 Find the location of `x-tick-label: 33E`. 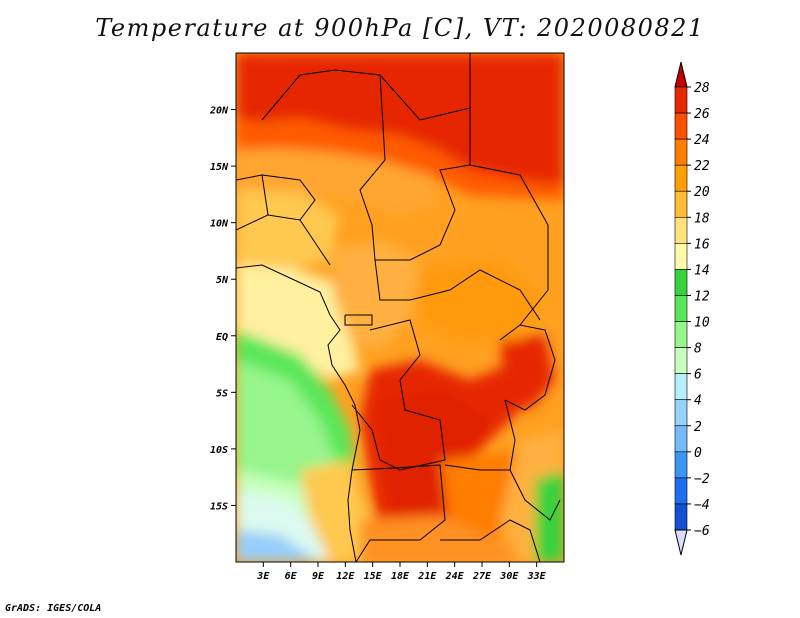

x-tick-label: 33E is located at coordinates (537, 576).